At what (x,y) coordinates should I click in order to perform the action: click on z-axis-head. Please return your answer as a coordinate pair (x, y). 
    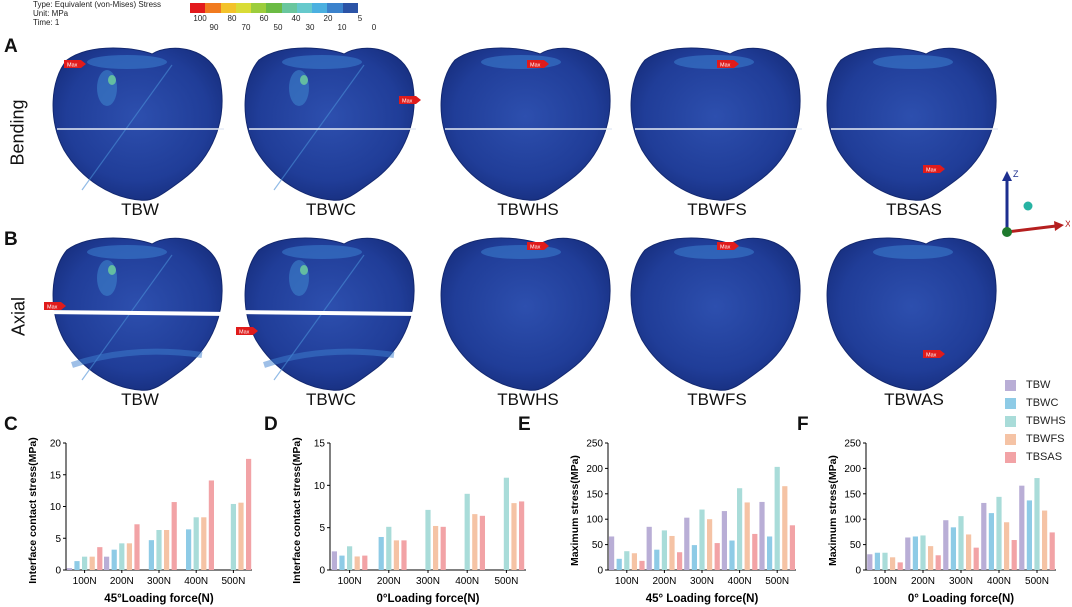
    Looking at the image, I should click on (1007, 176).